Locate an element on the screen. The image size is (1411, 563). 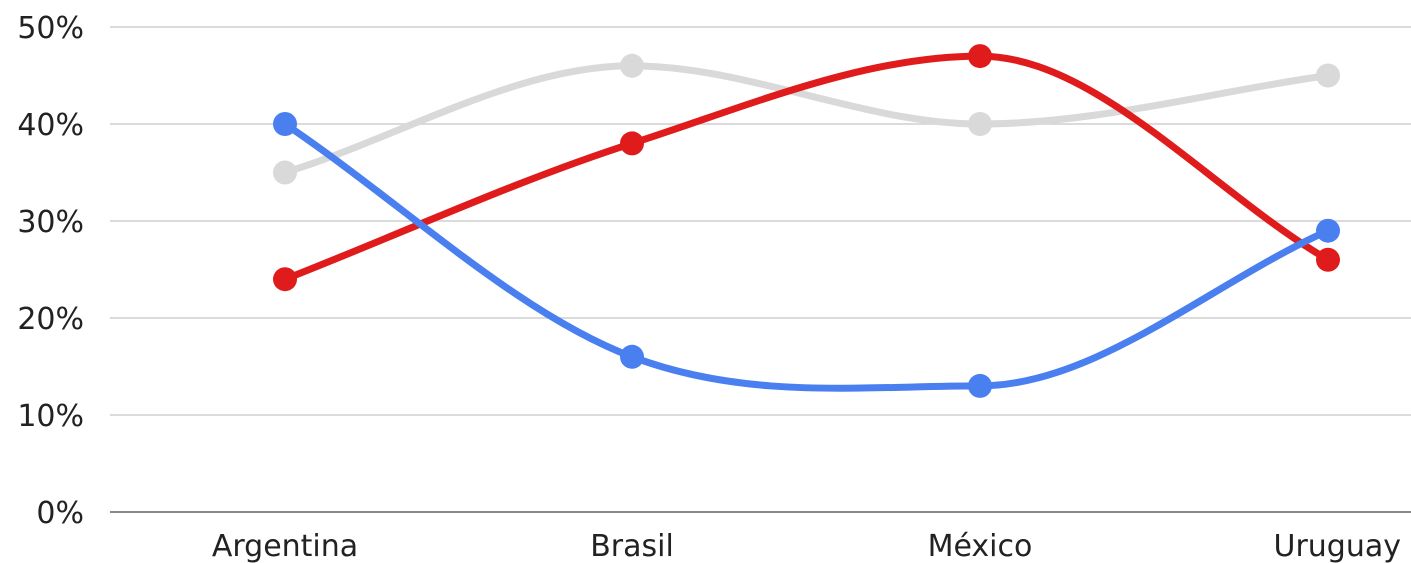
series-2-point-argentina is located at coordinates (285, 279).